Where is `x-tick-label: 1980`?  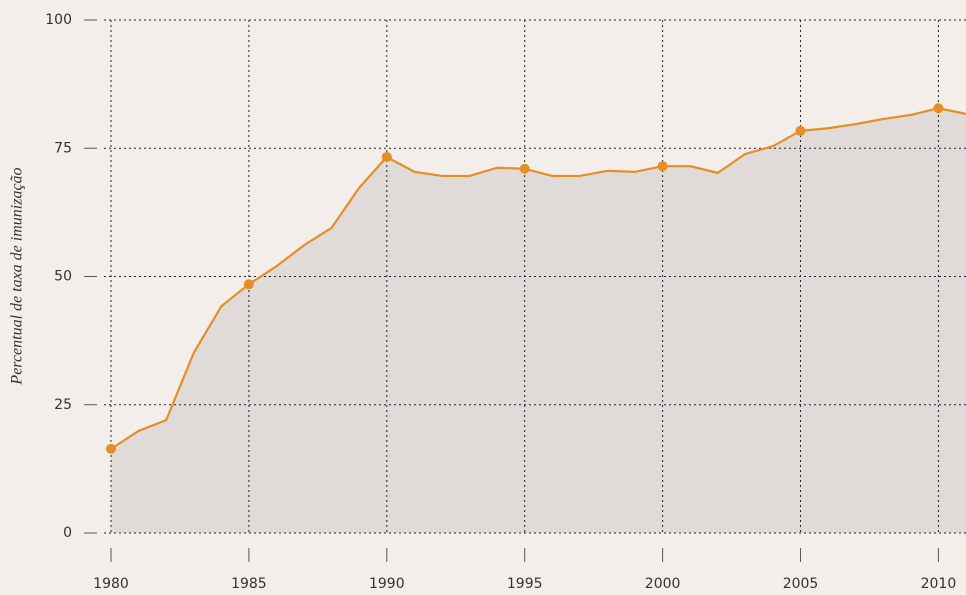 x-tick-label: 1980 is located at coordinates (111, 584).